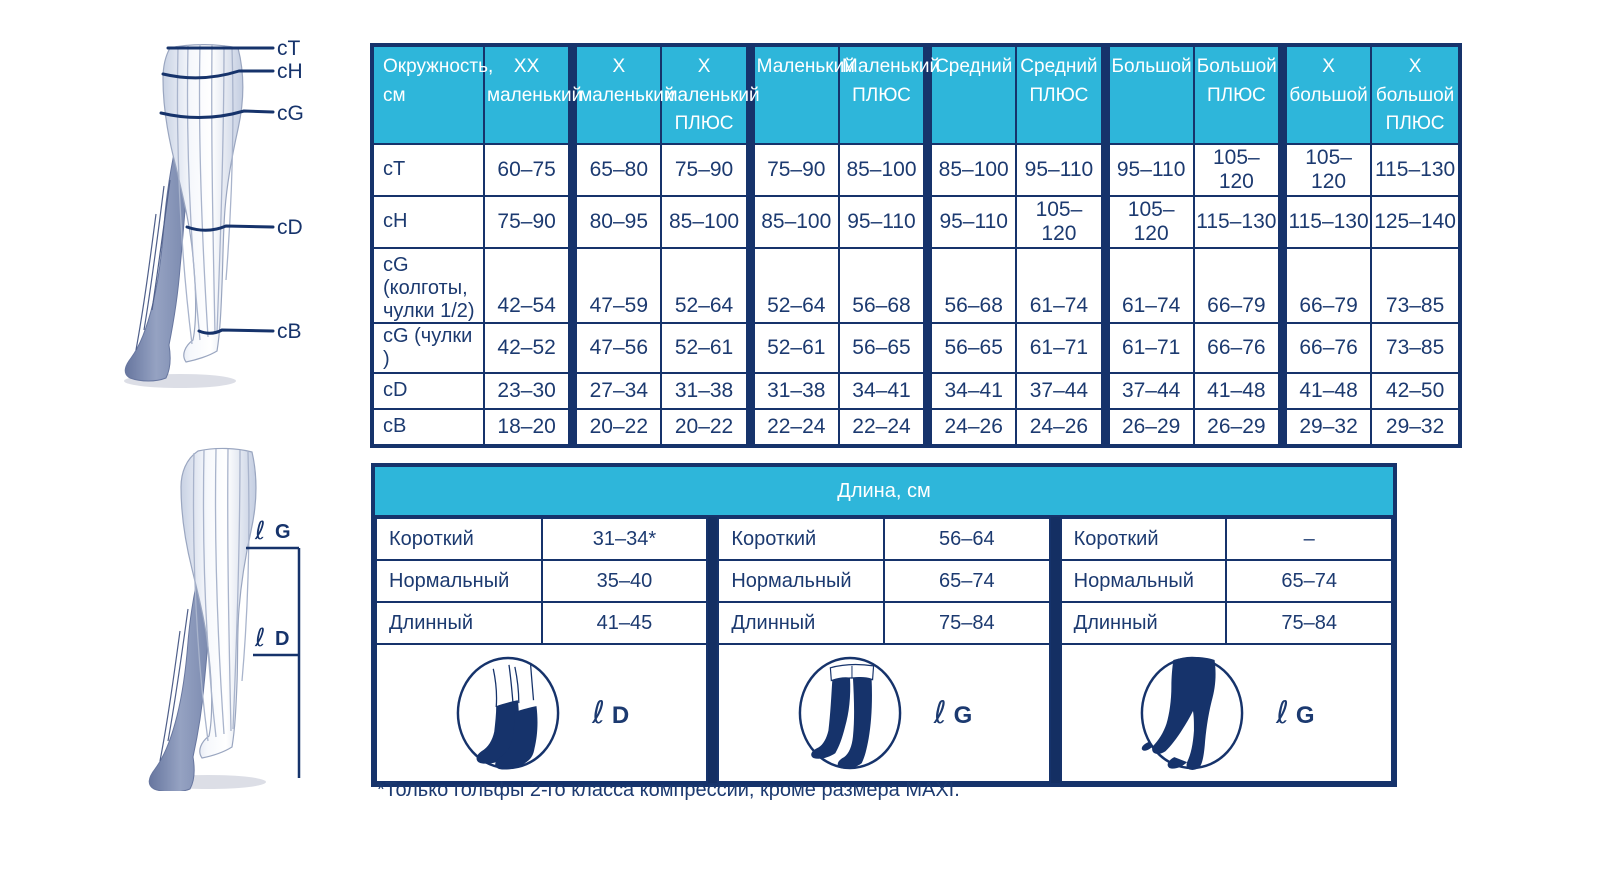  Describe the element at coordinates (706, 390) in the screenshot. I see `size-value-cell: 31–38` at that location.